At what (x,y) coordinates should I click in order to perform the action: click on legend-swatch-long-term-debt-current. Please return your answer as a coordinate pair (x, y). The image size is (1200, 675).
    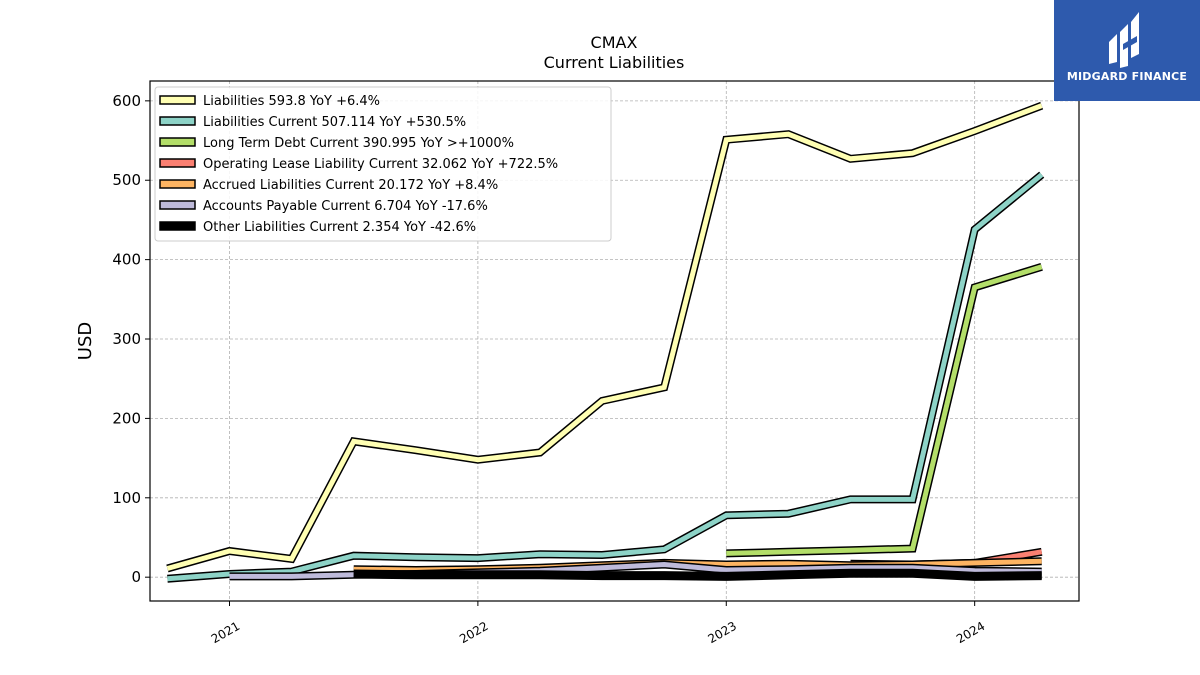
    Looking at the image, I should click on (177, 142).